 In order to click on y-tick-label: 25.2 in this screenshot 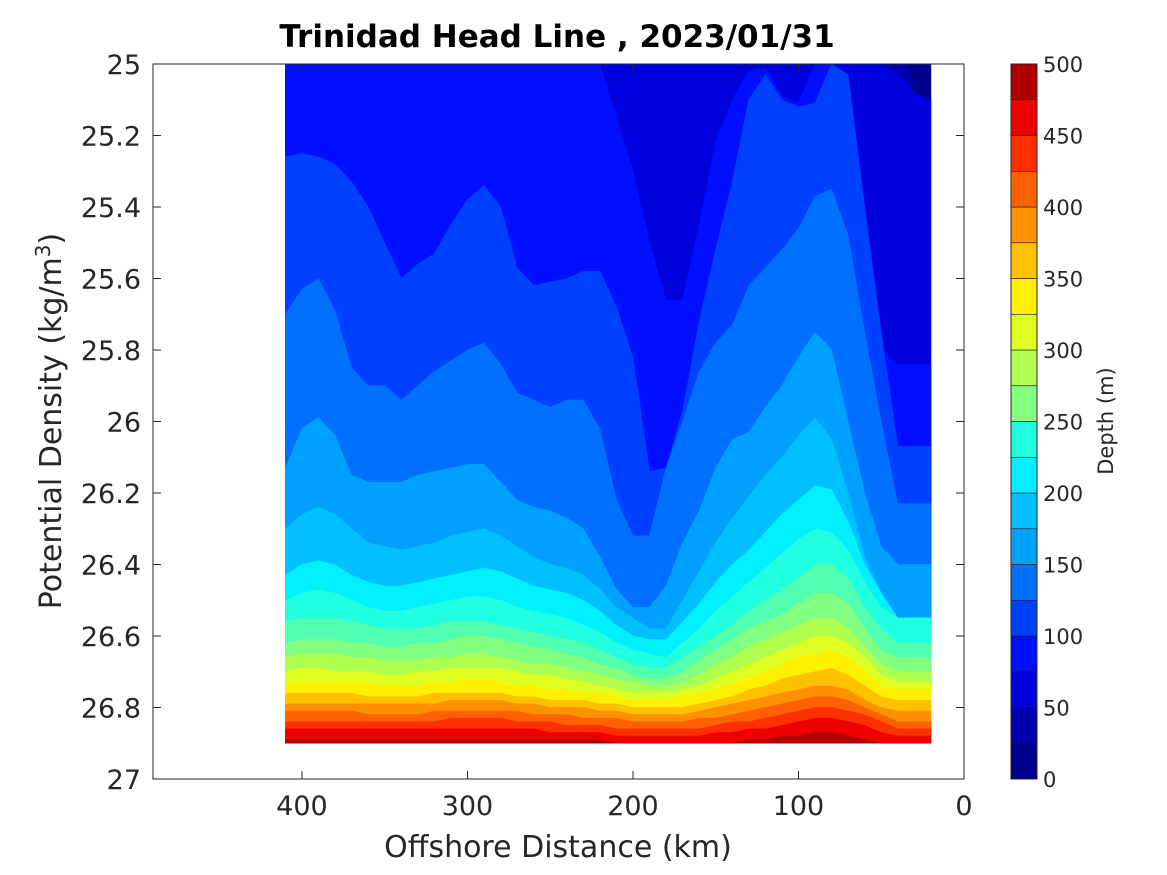, I will do `click(111, 137)`.